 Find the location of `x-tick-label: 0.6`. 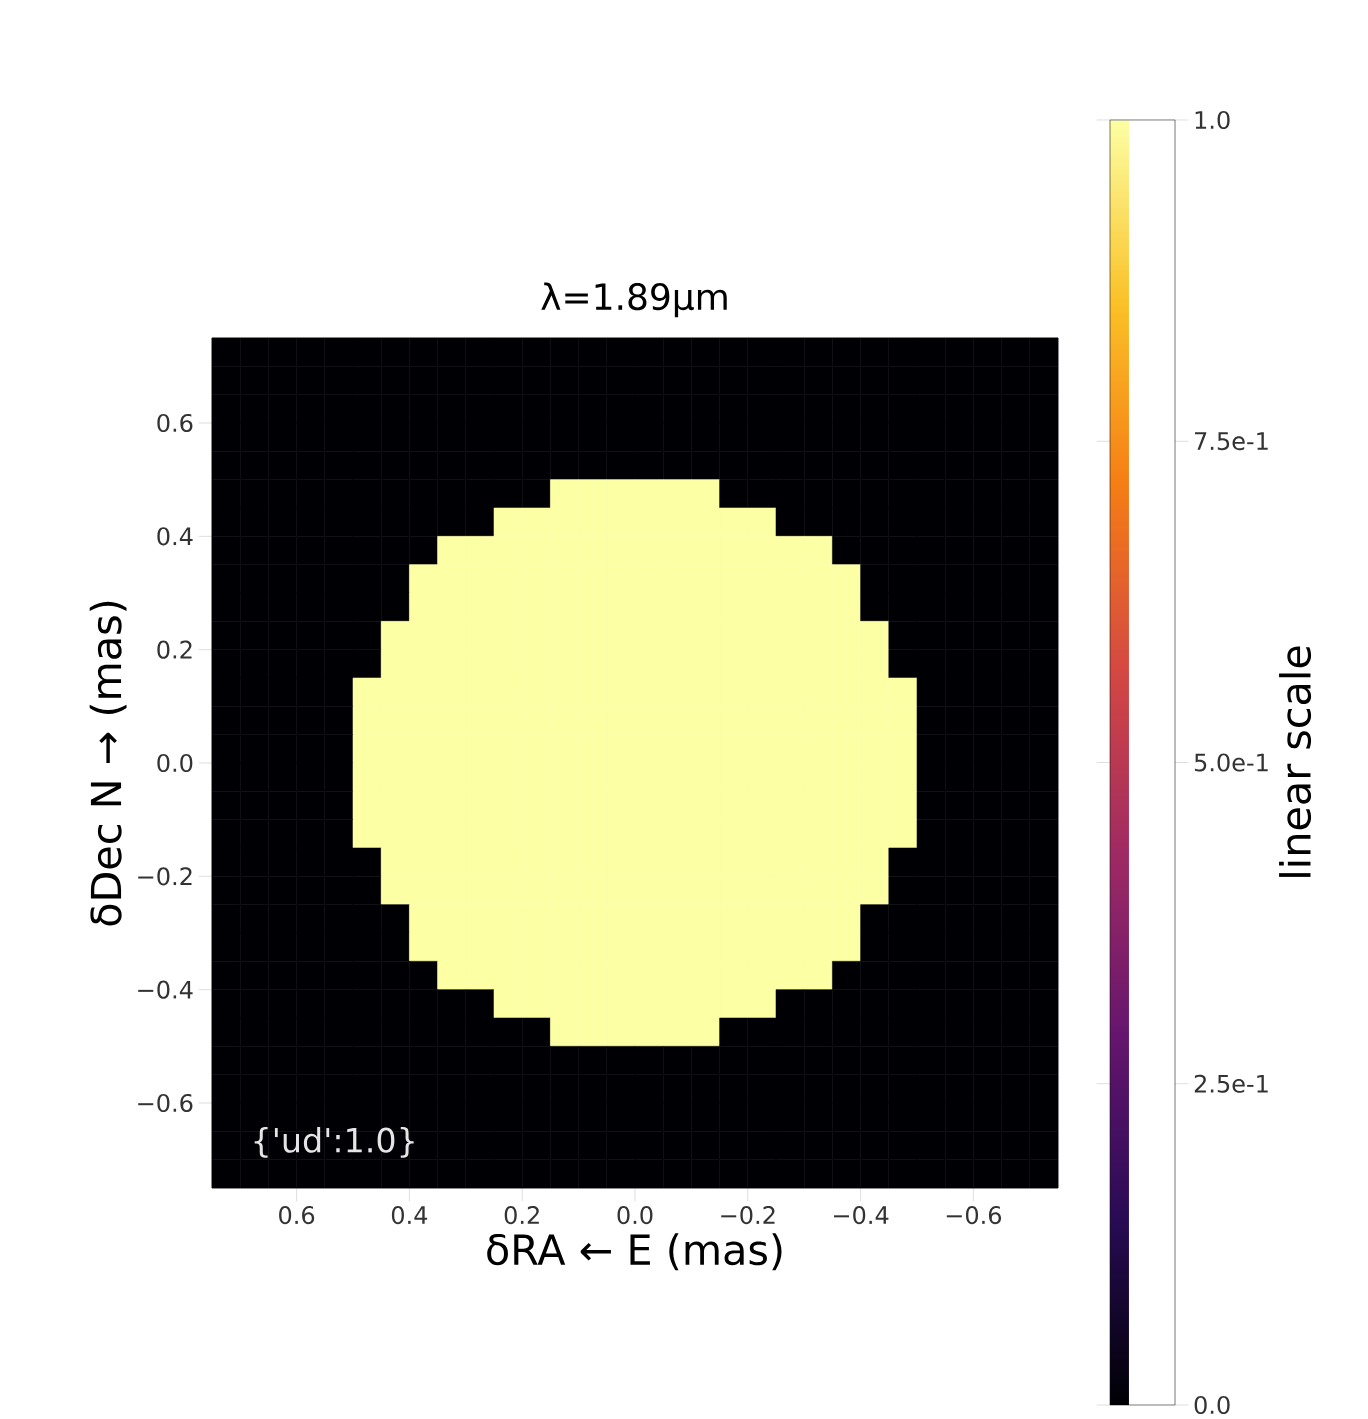

x-tick-label: 0.6 is located at coordinates (297, 1215).